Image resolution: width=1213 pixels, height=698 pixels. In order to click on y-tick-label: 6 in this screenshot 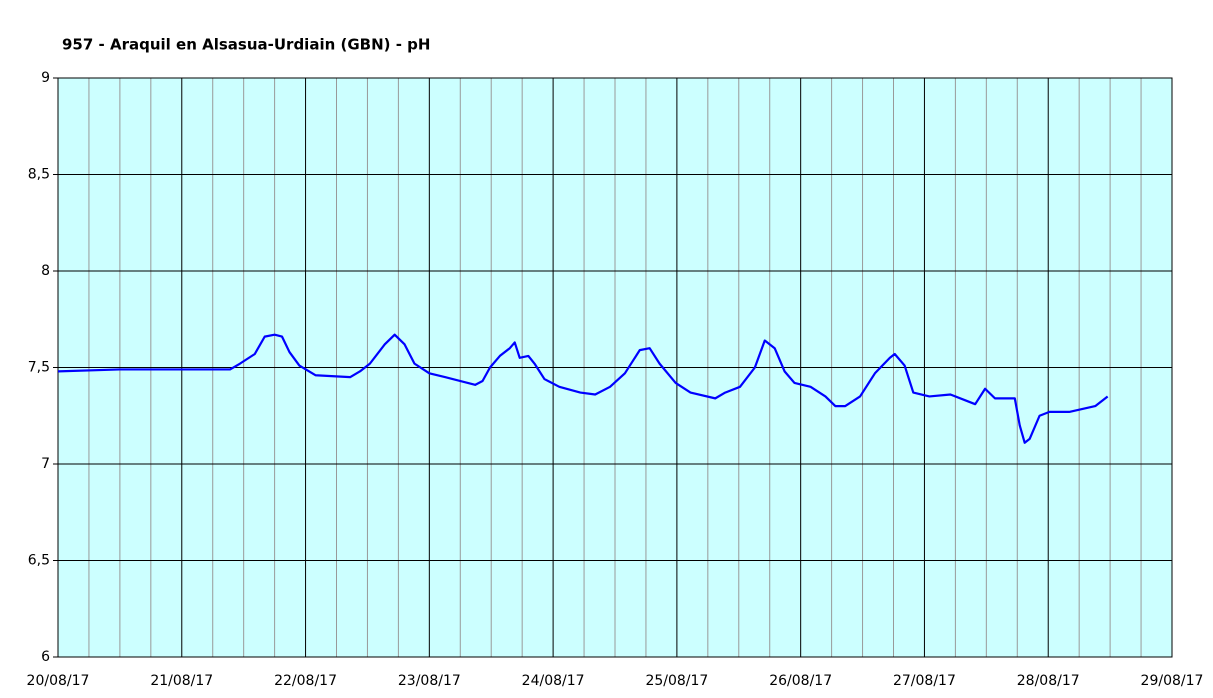, I will do `click(45, 657)`.